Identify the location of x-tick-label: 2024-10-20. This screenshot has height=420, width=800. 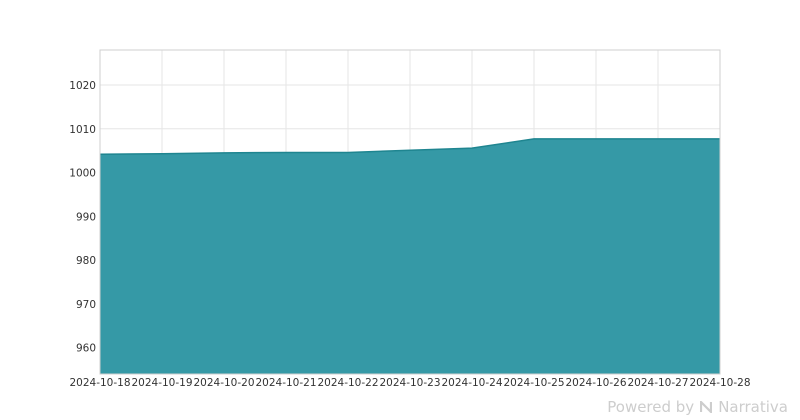
(223, 383).